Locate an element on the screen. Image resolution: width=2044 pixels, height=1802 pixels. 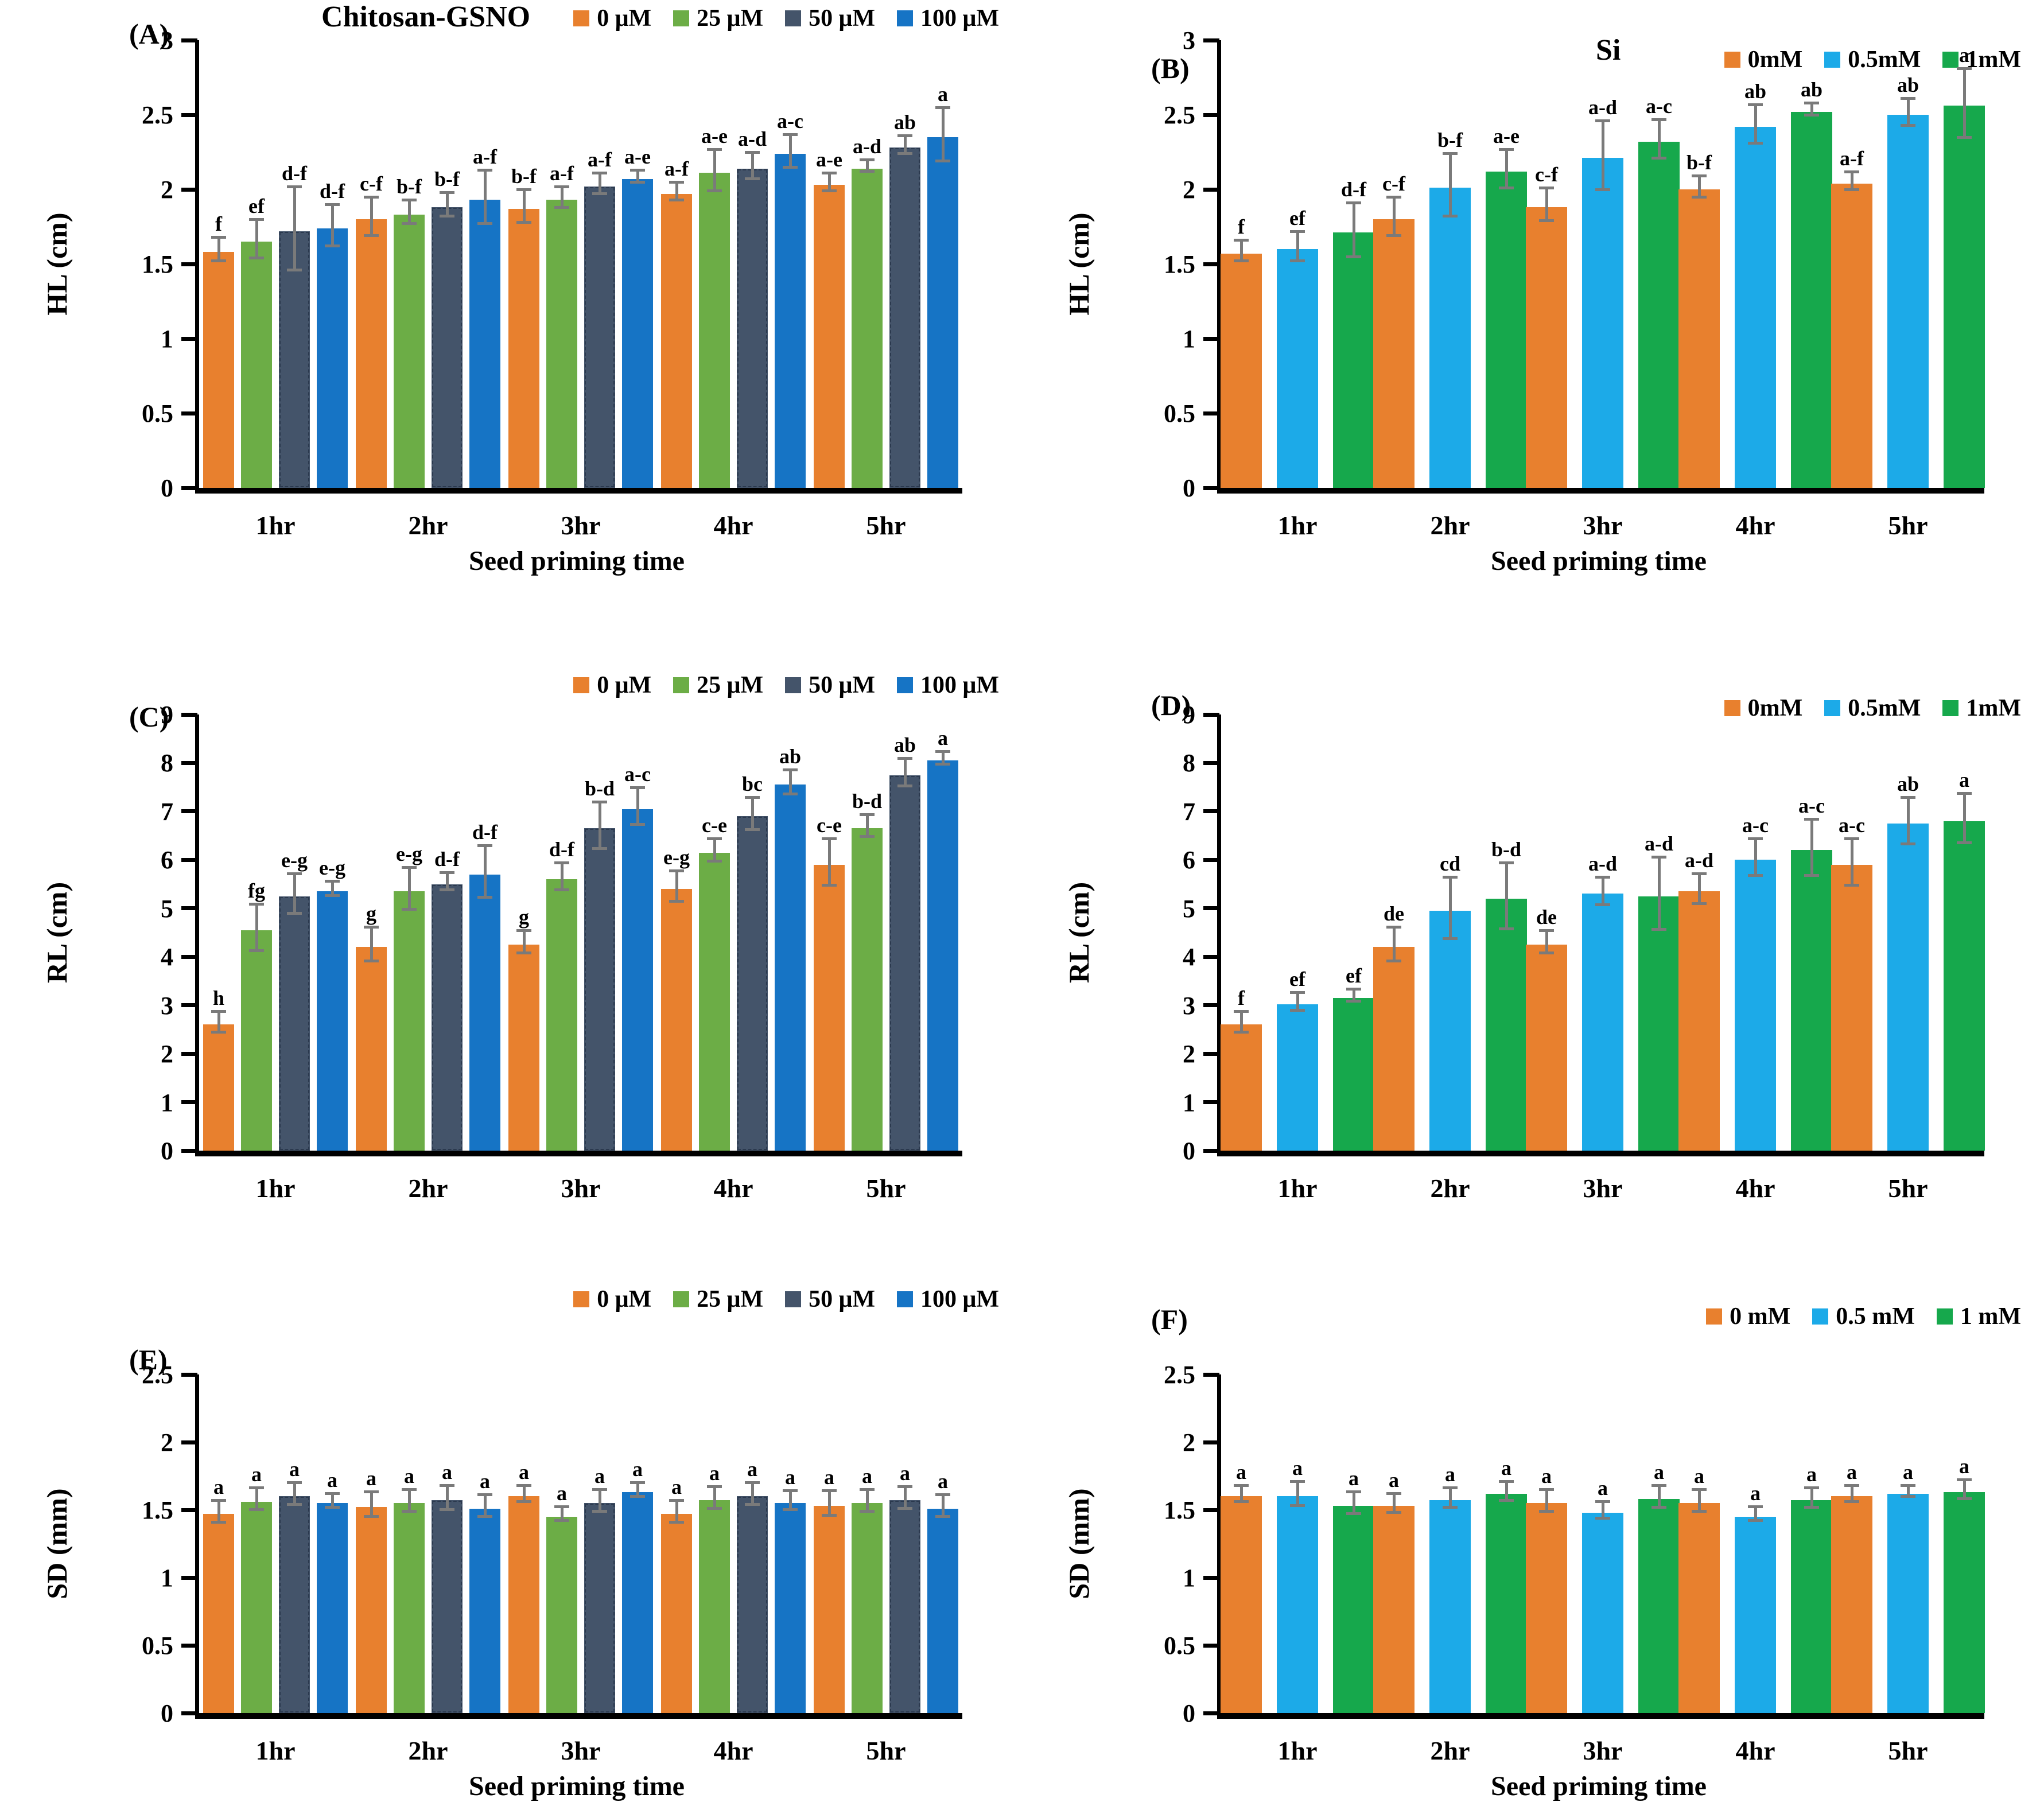
panel-title: Chitosan-GSNO is located at coordinates (426, 17).